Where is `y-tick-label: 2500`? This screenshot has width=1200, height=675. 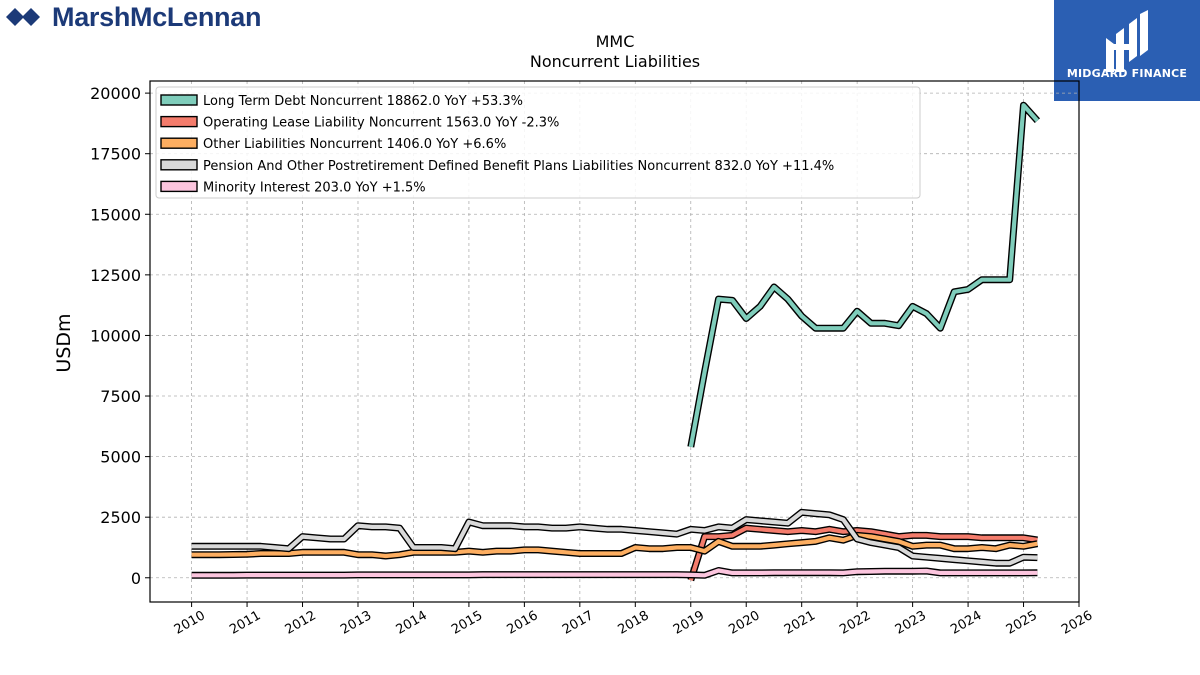 y-tick-label: 2500 is located at coordinates (120, 517).